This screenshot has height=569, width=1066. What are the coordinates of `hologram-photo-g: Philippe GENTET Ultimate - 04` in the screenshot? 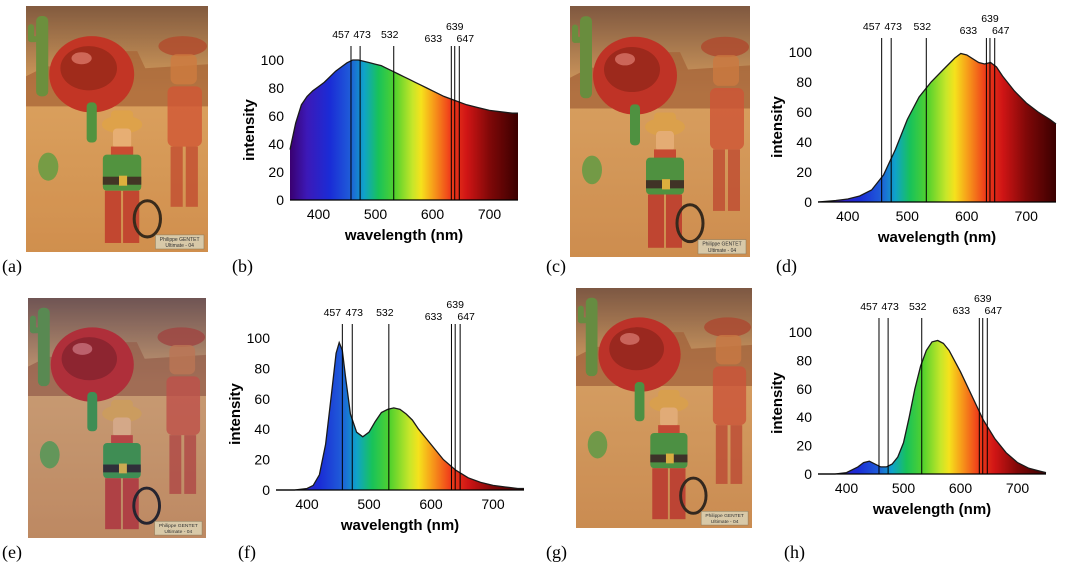 It's located at (664, 408).